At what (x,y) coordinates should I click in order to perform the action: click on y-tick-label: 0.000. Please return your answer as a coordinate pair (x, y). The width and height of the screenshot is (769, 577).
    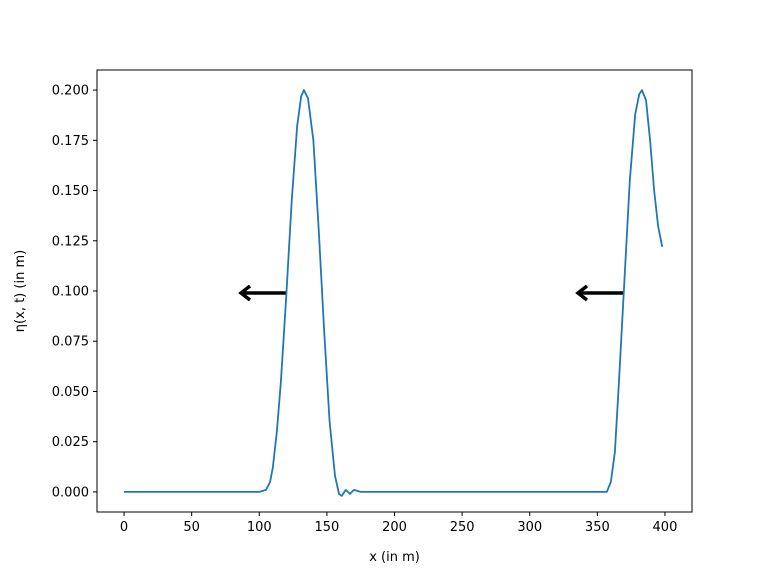
    Looking at the image, I should click on (70, 492).